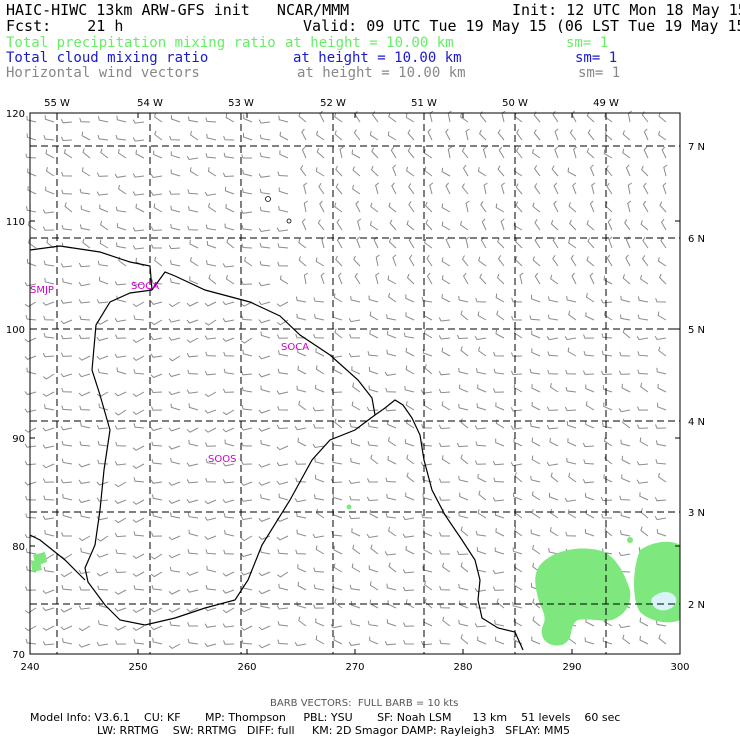 The height and width of the screenshot is (740, 740). Describe the element at coordinates (696, 605) in the screenshot. I see `lat-label: 2 N` at that location.